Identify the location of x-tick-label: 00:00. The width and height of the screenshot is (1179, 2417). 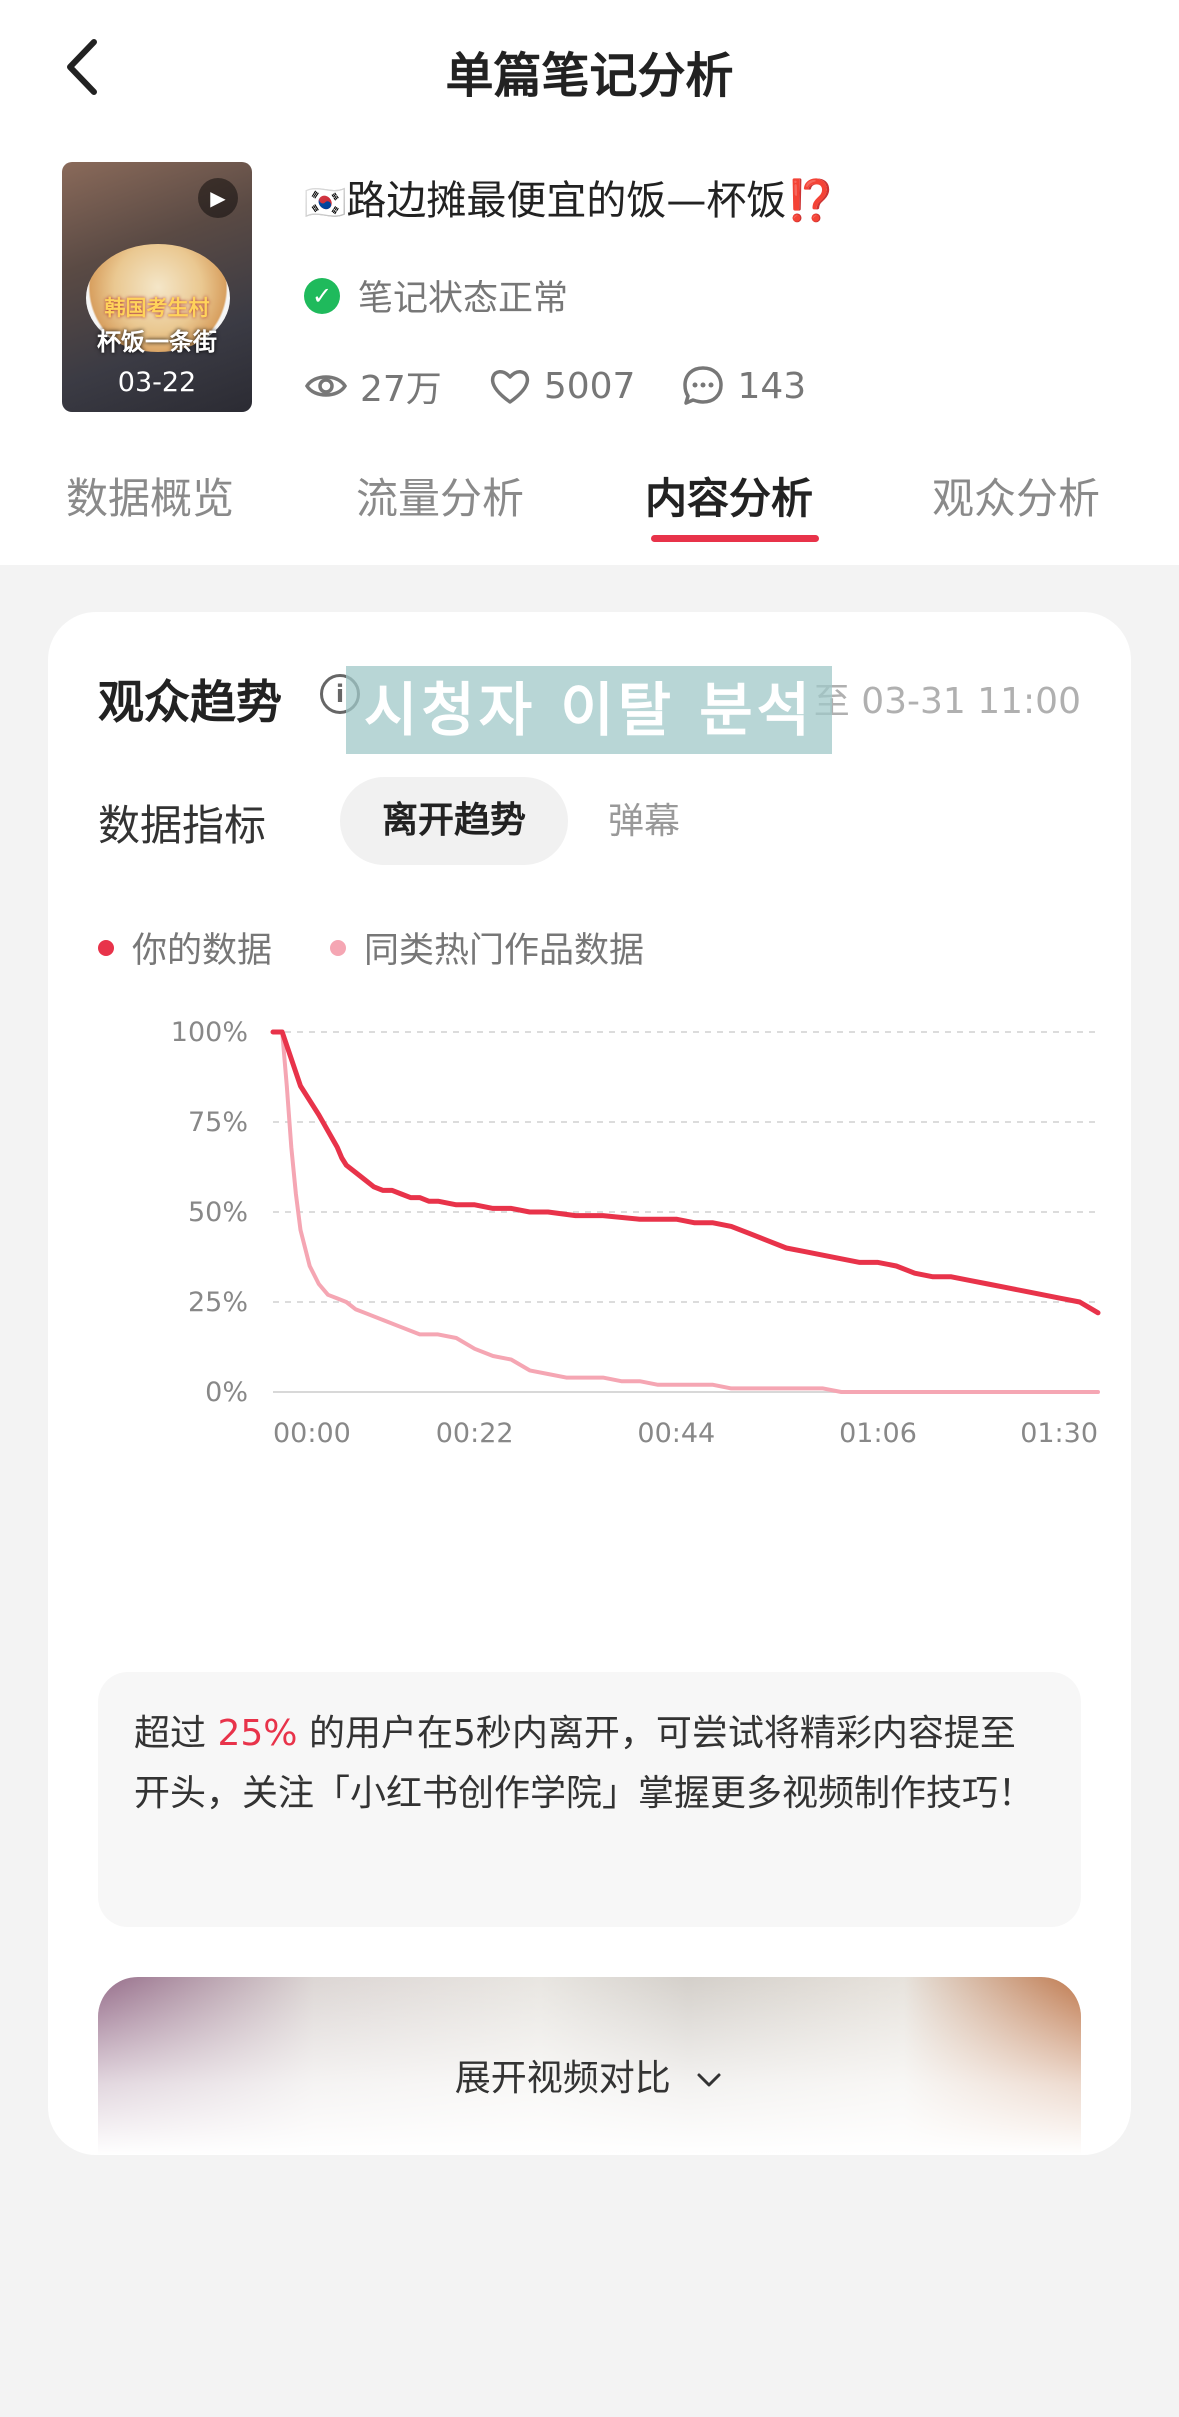
(312, 1433).